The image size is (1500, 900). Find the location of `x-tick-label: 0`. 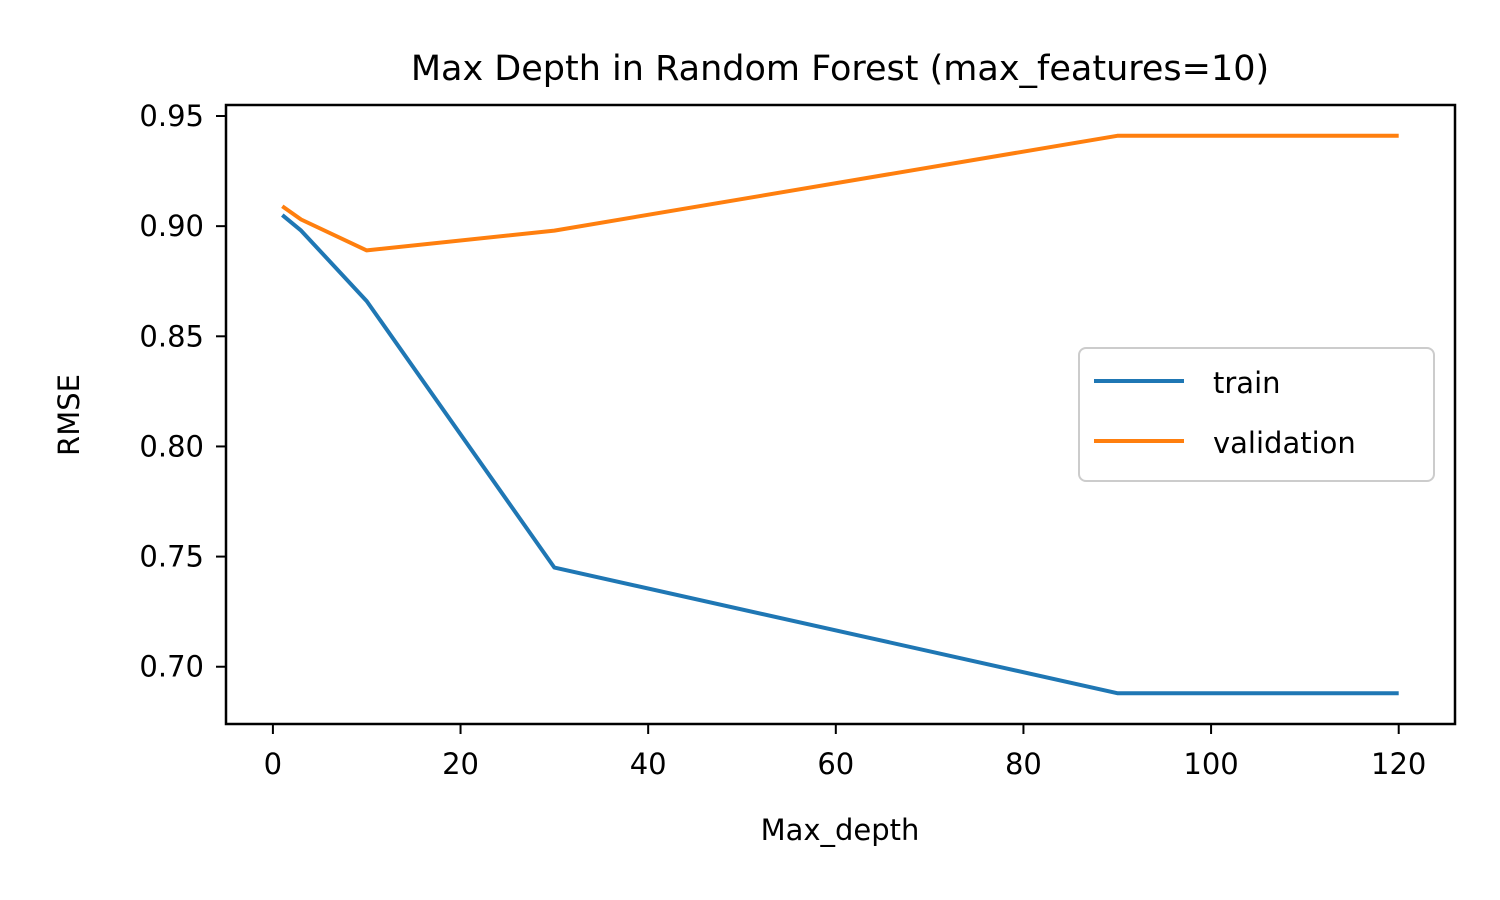

x-tick-label: 0 is located at coordinates (273, 764).